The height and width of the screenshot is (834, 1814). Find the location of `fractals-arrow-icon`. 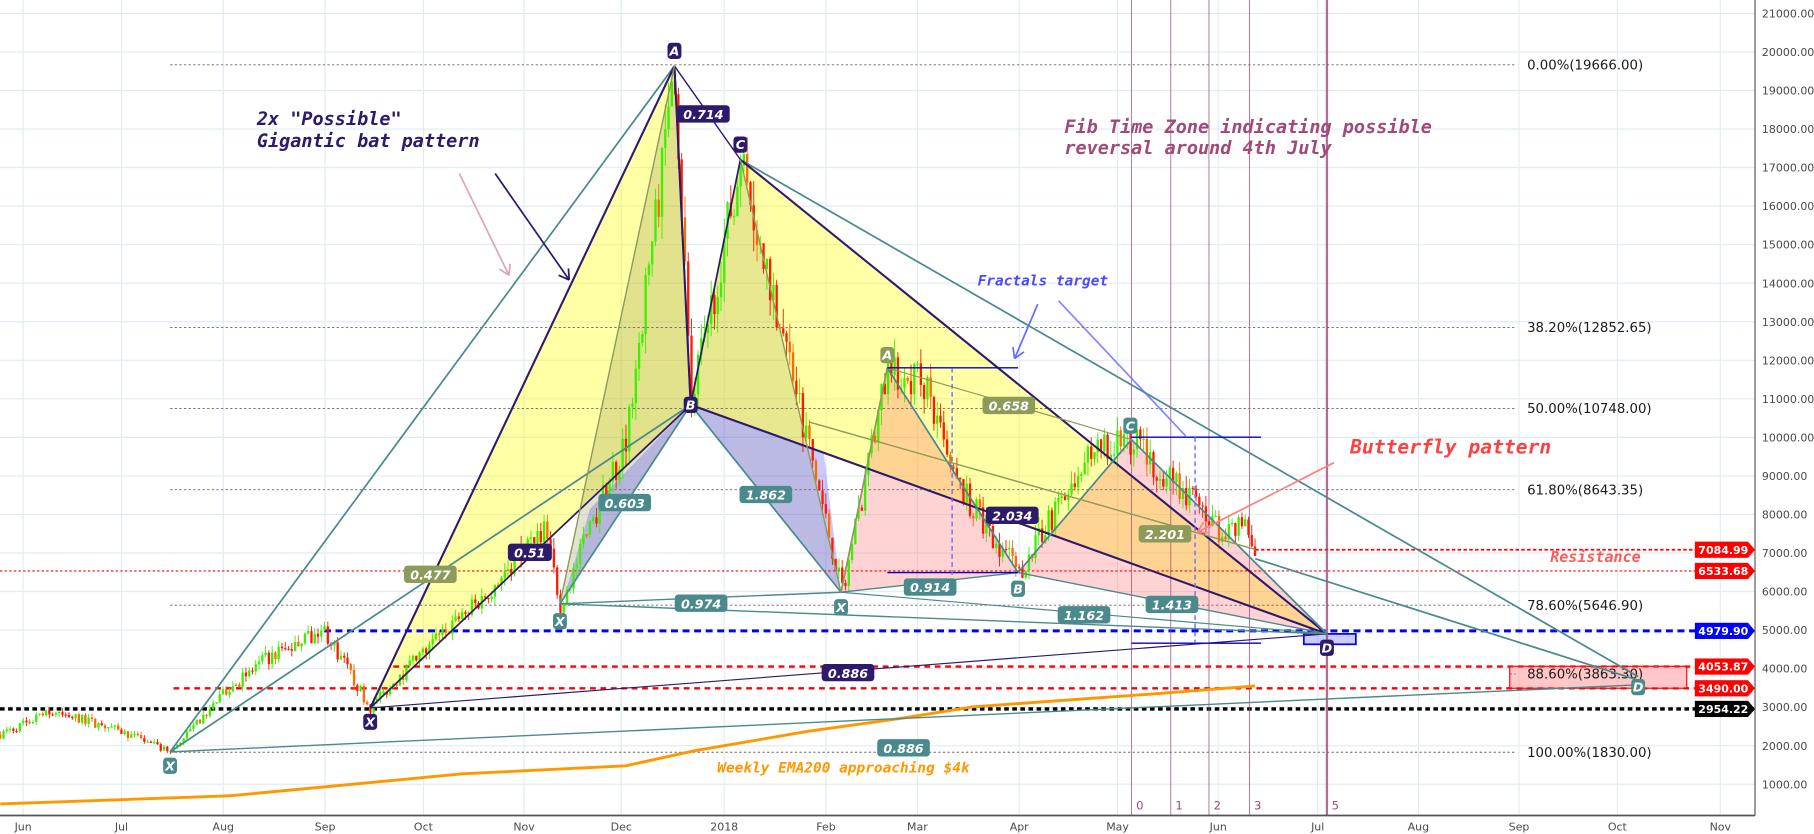

fractals-arrow-icon is located at coordinates (1026, 331).